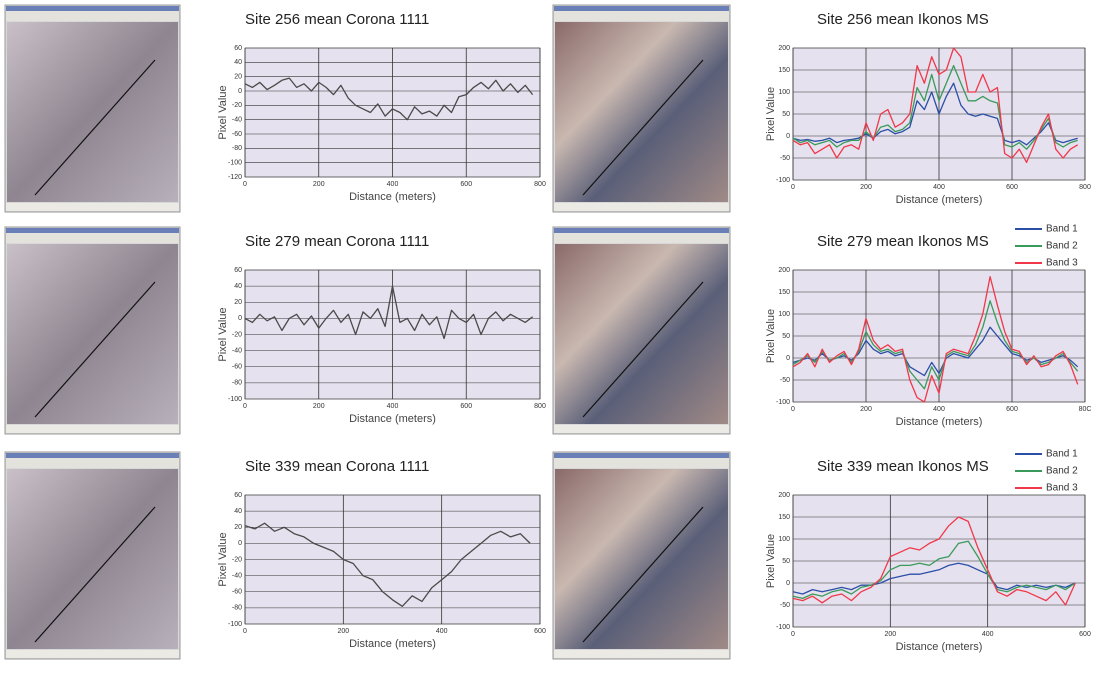 The width and height of the screenshot is (1106, 673). What do you see at coordinates (1062, 454) in the screenshot?
I see `legend-label: Band 1` at bounding box center [1062, 454].